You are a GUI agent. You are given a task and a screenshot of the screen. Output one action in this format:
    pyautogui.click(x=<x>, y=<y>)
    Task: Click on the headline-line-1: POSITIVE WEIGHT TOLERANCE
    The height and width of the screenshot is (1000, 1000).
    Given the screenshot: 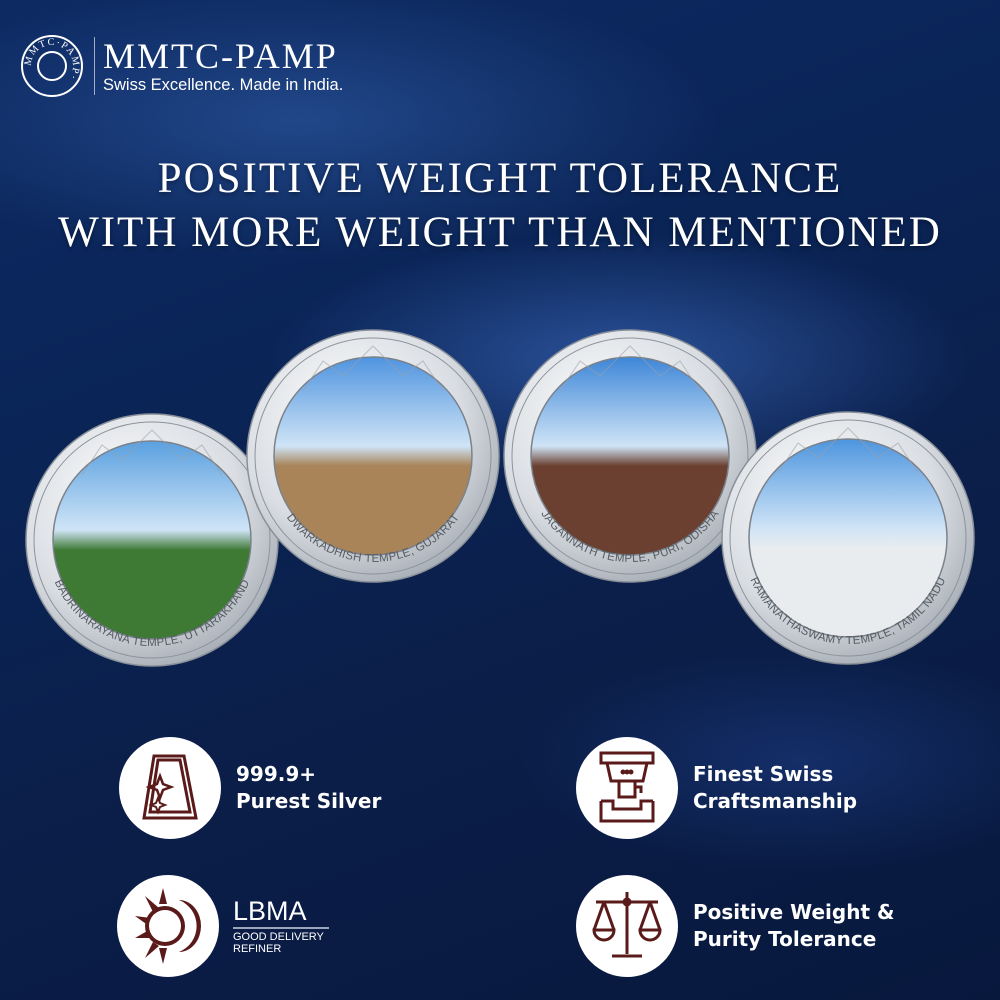 What is the action you would take?
    pyautogui.click(x=500, y=178)
    